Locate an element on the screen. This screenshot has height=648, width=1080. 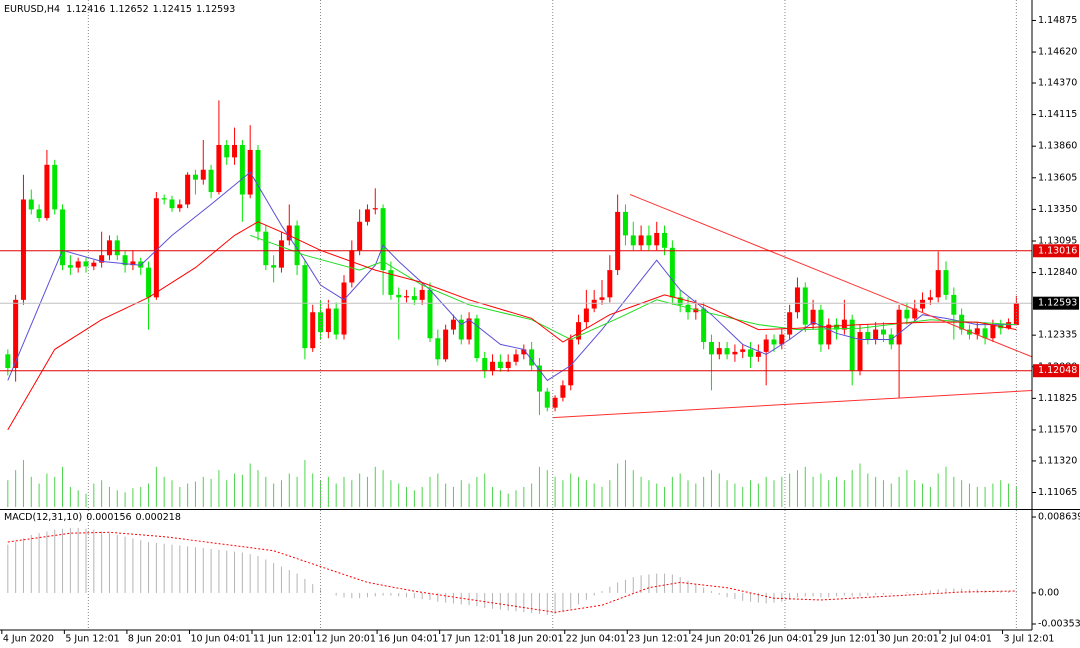
low-value: 1.12415 is located at coordinates (172, 9).